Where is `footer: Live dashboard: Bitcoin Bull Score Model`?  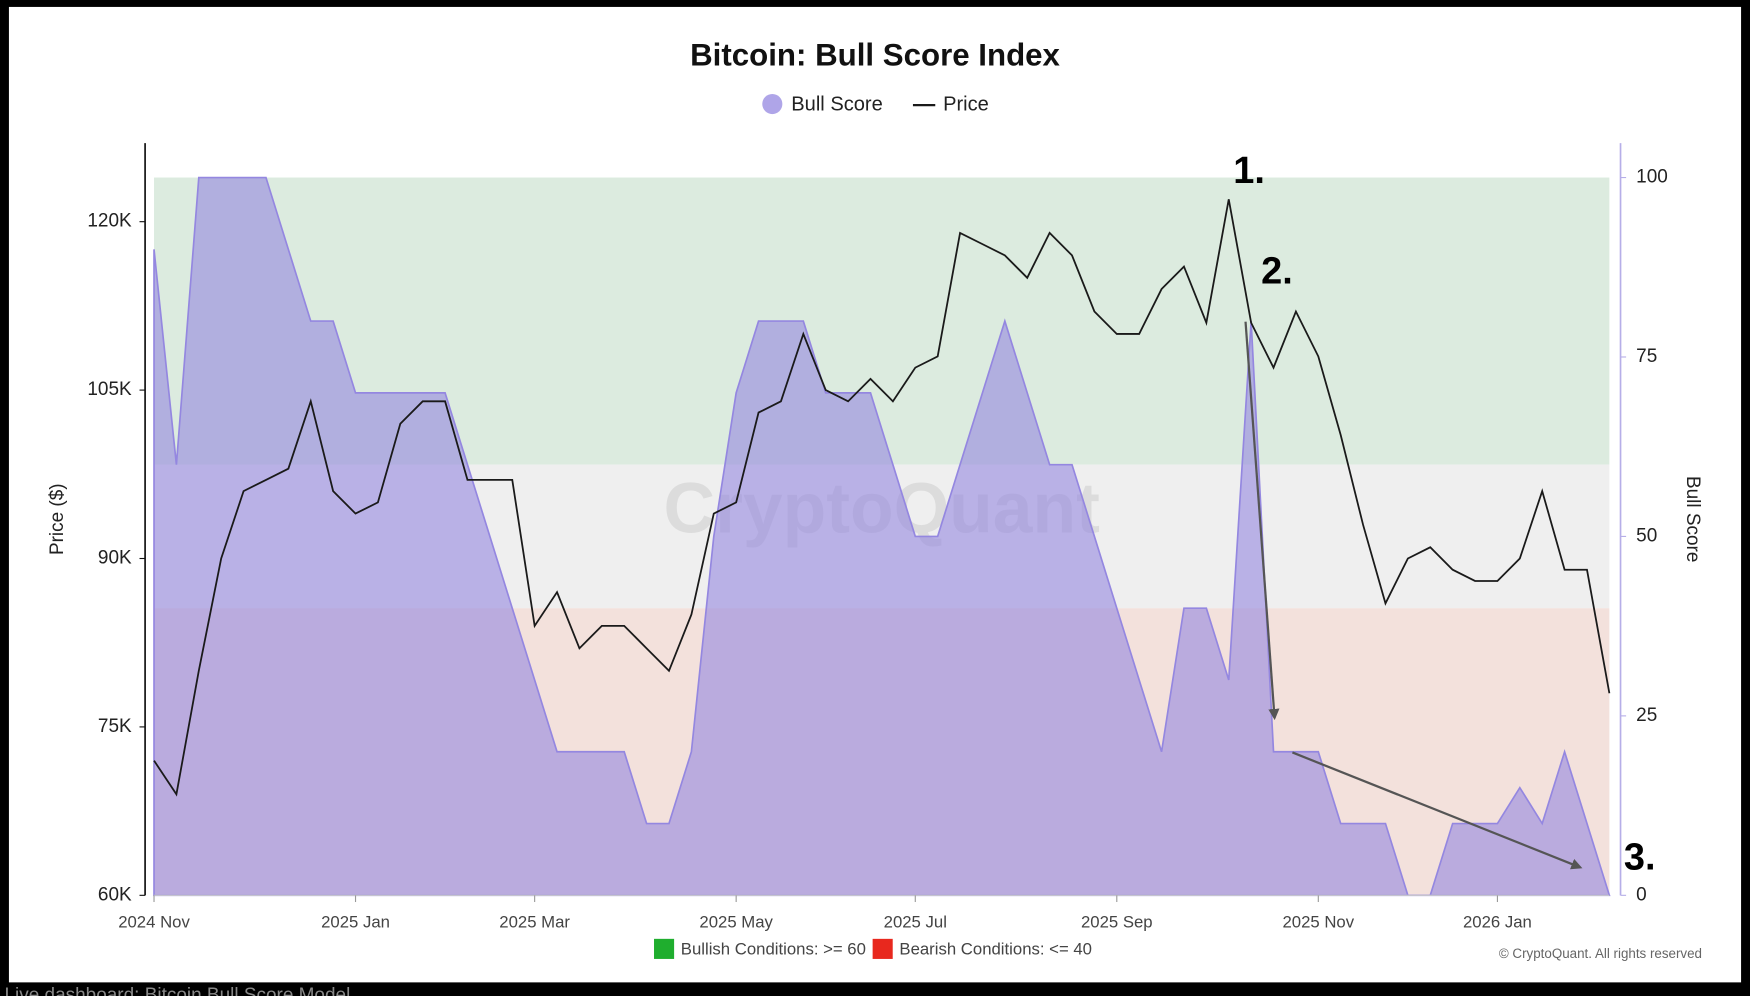
footer: Live dashboard: Bitcoin Bull Score Model is located at coordinates (177, 990).